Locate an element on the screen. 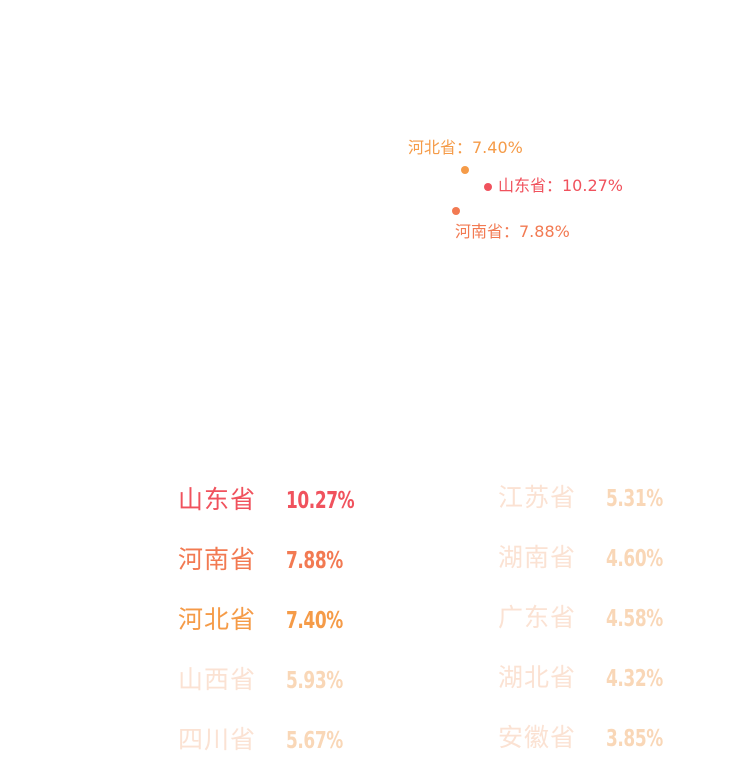 The height and width of the screenshot is (760, 750). province-name: 河北省 is located at coordinates (217, 619).